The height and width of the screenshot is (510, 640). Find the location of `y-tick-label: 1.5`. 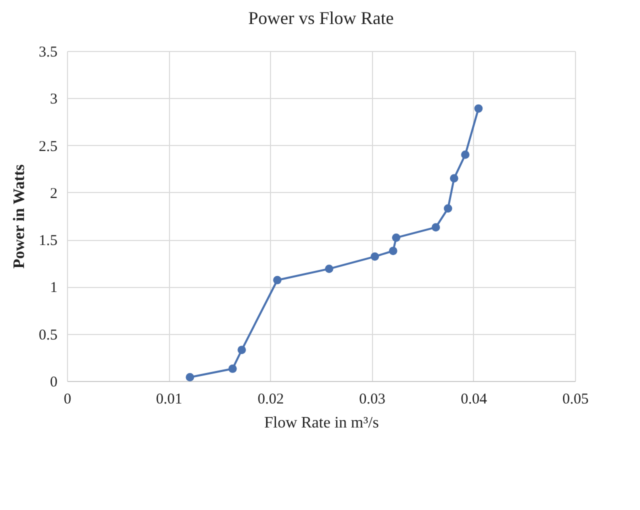

y-tick-label: 1.5 is located at coordinates (48, 241).